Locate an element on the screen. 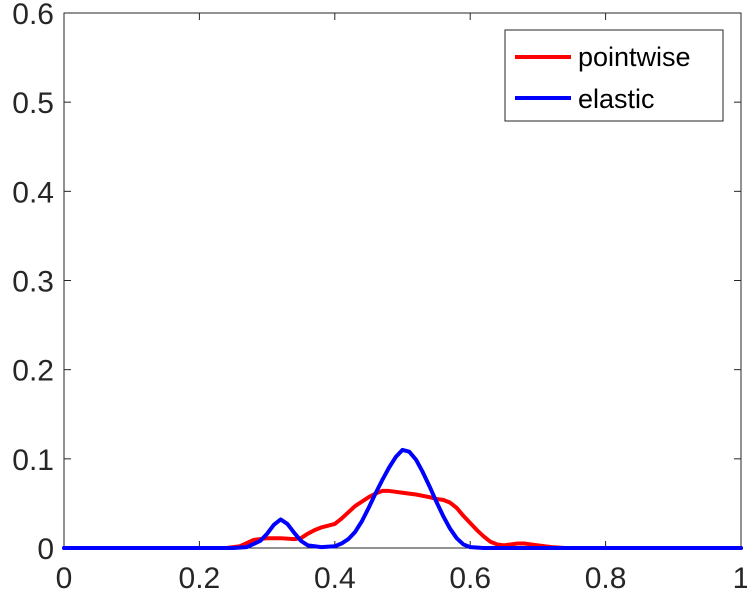  y-tick-label: 0.3 is located at coordinates (33, 282).